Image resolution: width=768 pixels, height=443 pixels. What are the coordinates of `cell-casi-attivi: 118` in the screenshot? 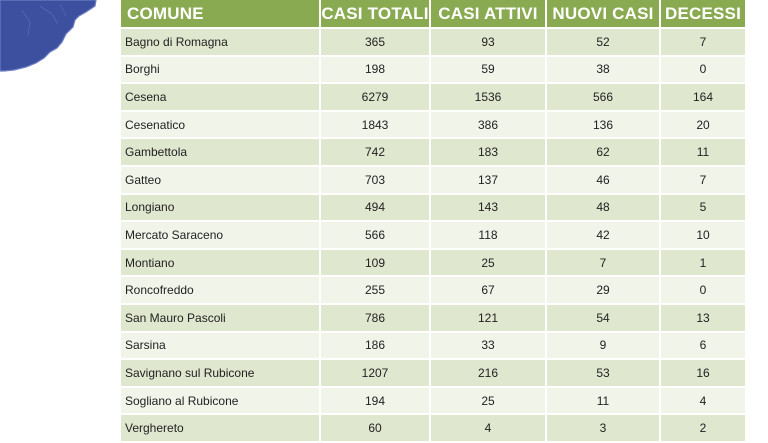 It's located at (488, 235).